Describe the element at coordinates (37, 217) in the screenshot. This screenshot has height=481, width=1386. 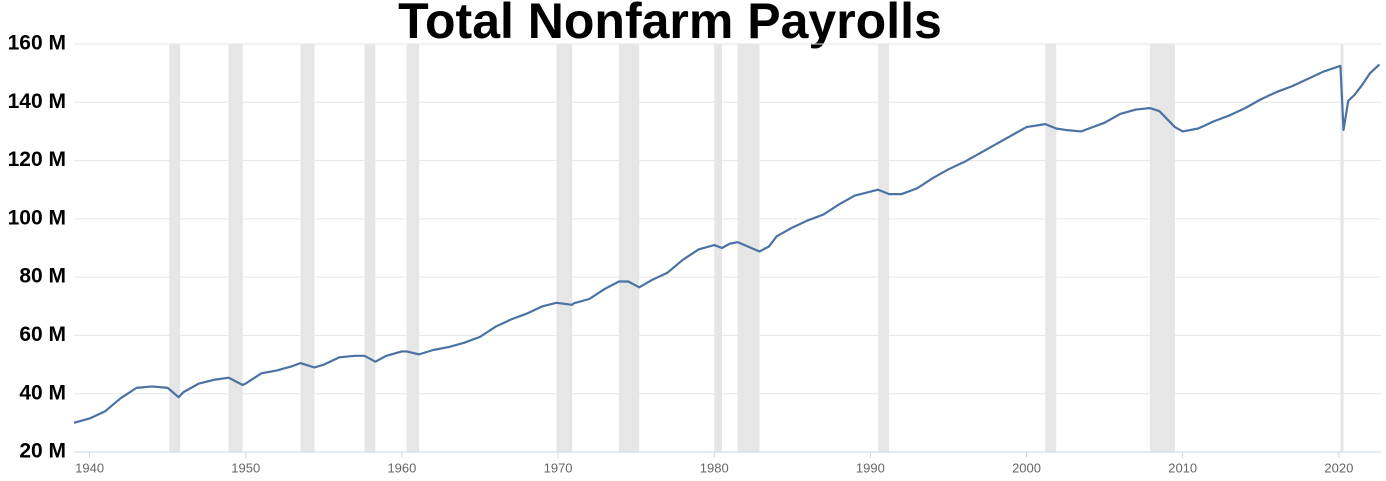
I see `y-tick-label: 100 M` at that location.